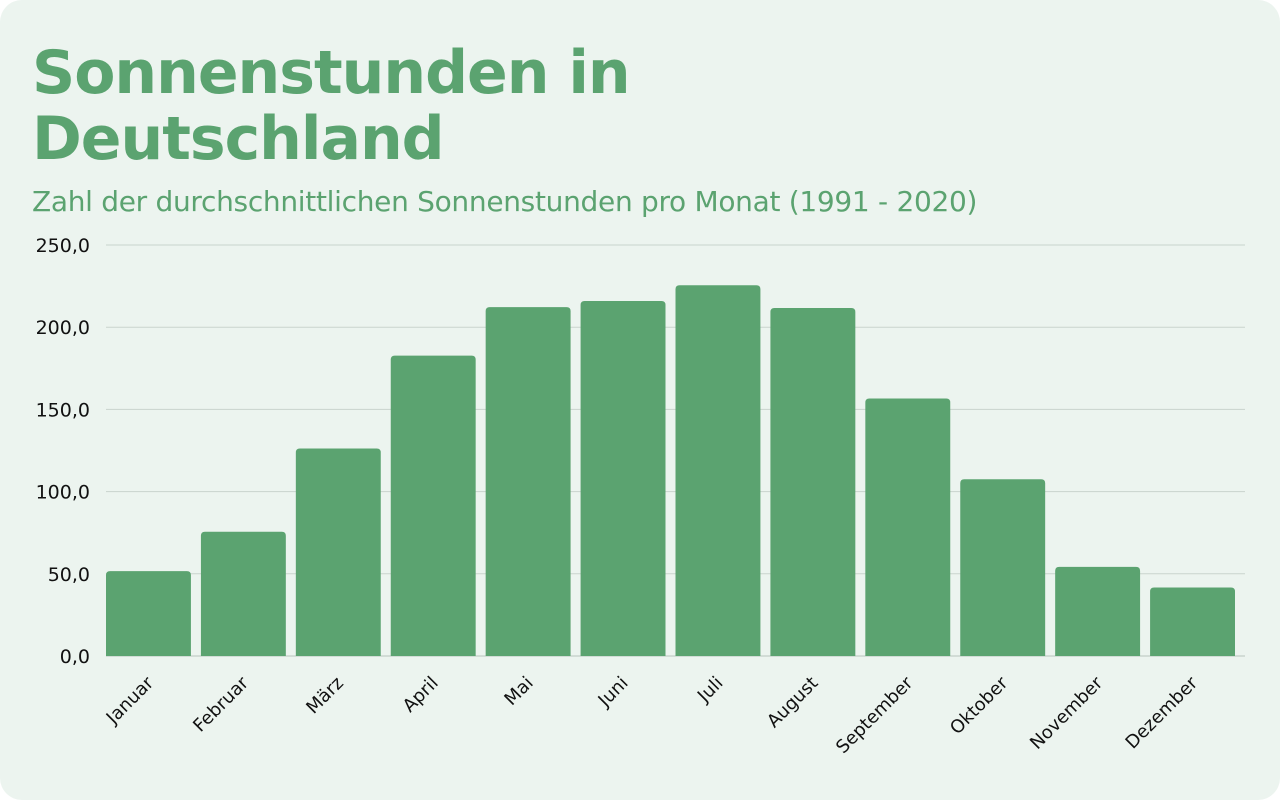  I want to click on bar-oktober, so click(1003, 567).